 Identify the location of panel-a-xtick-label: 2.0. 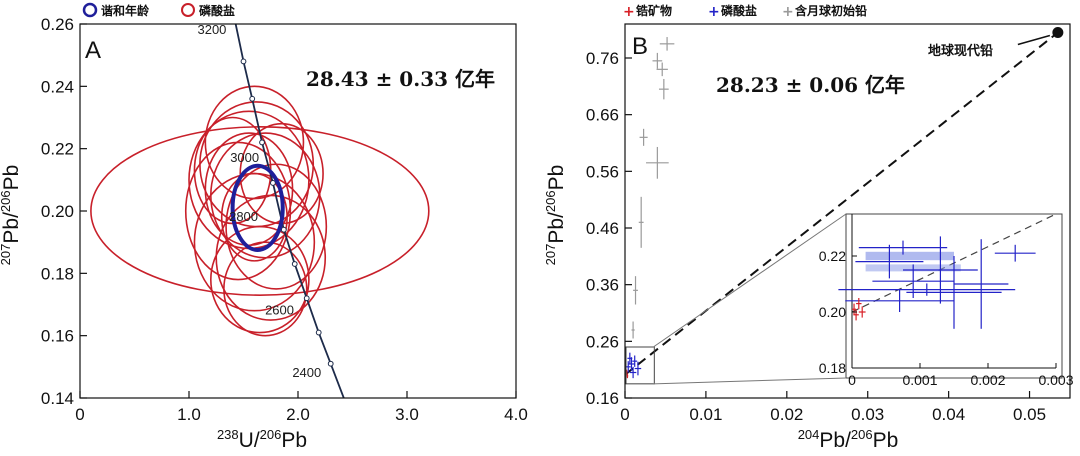
(298, 414).